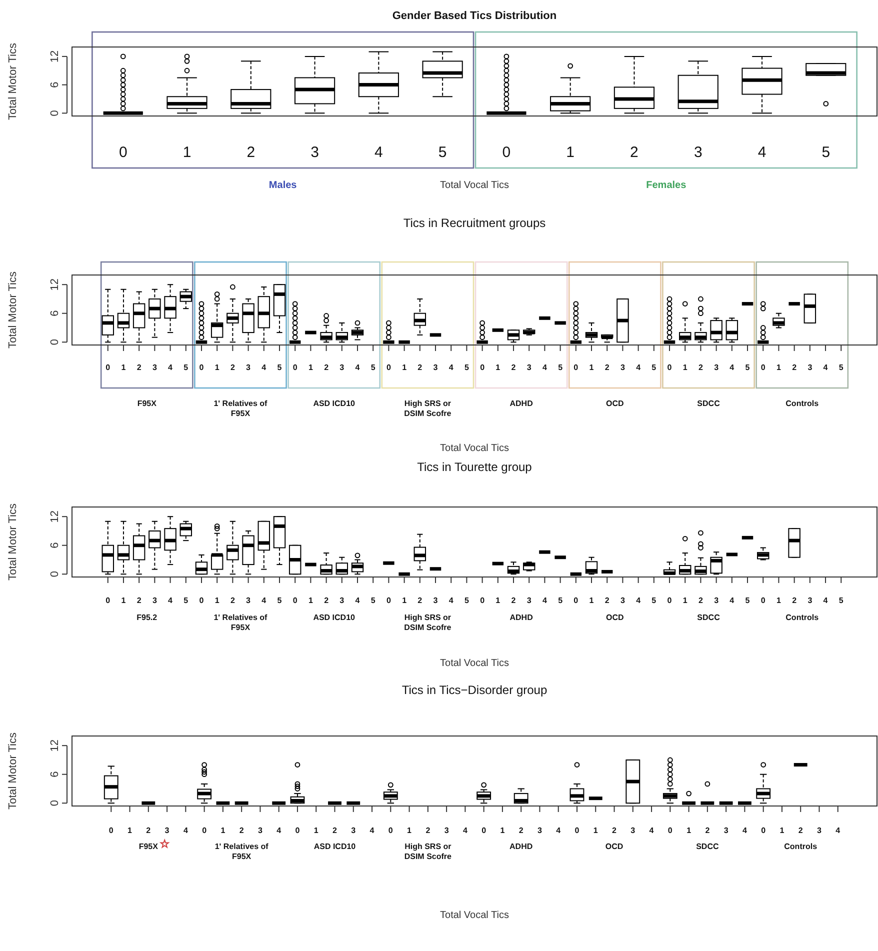 This screenshot has height=951, width=878. I want to click on y-tick-label: 12, so click(55, 56).